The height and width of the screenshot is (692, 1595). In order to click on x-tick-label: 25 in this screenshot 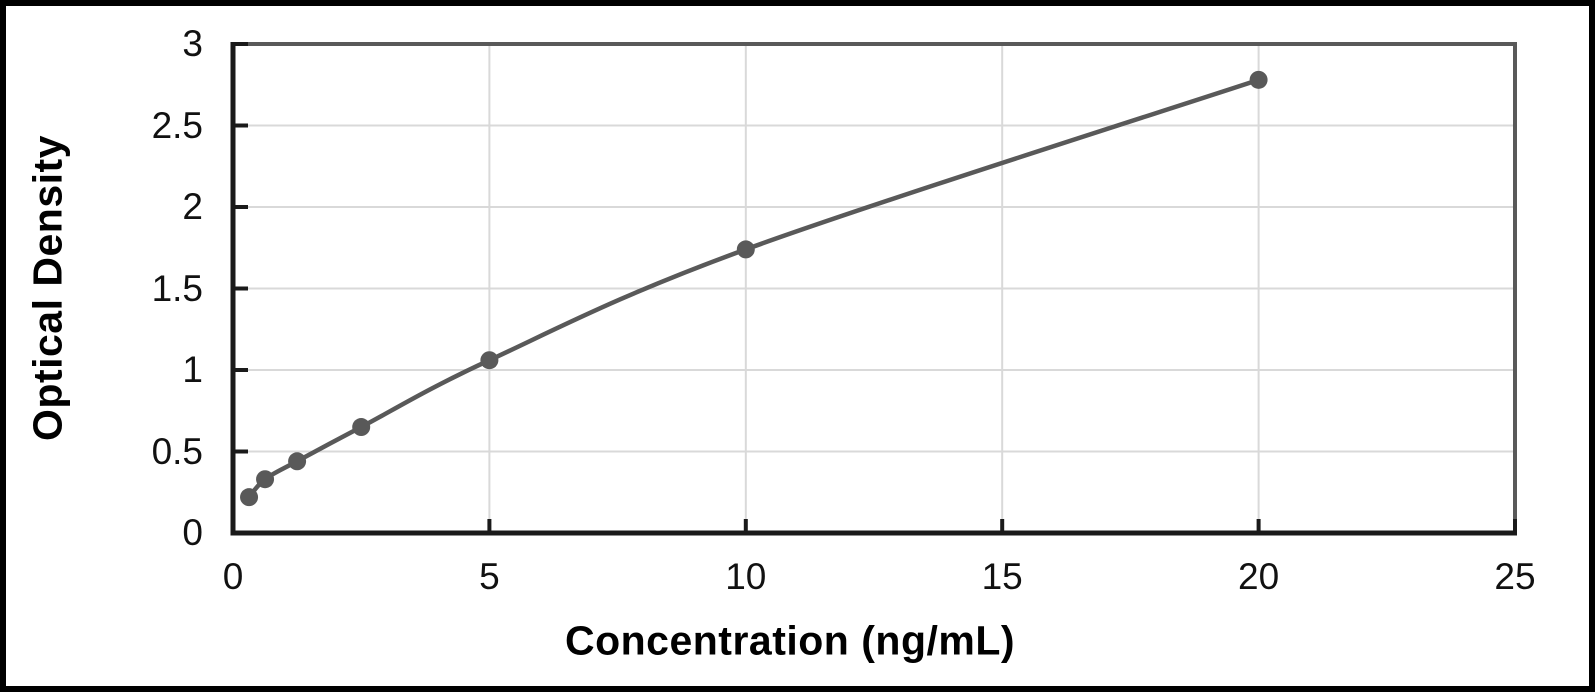, I will do `click(1515, 576)`.